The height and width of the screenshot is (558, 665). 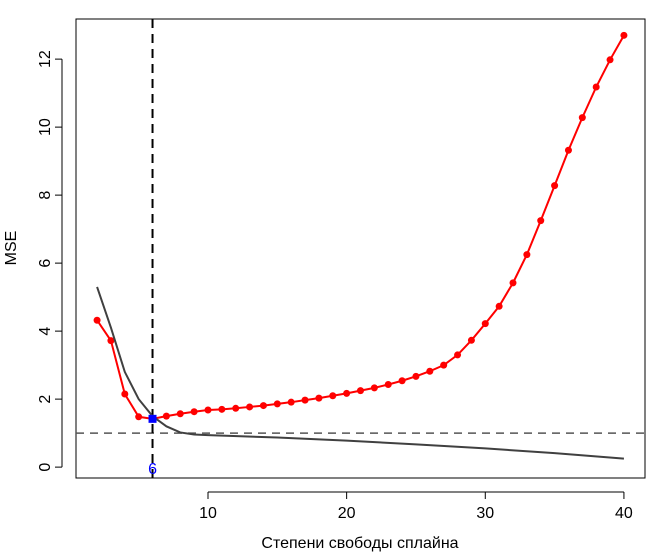 What do you see at coordinates (152, 418) in the screenshot?
I see `highlight-point` at bounding box center [152, 418].